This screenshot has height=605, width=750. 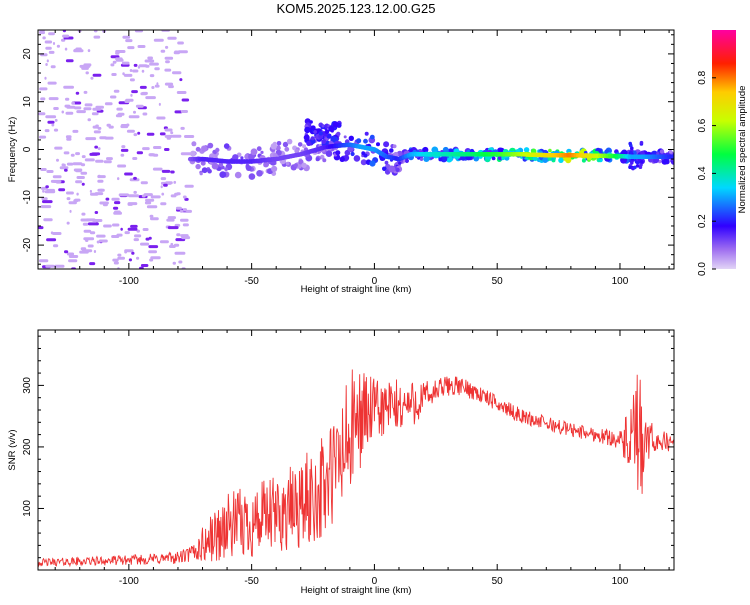 What do you see at coordinates (498, 581) in the screenshot?
I see `x-tick-label: 50` at bounding box center [498, 581].